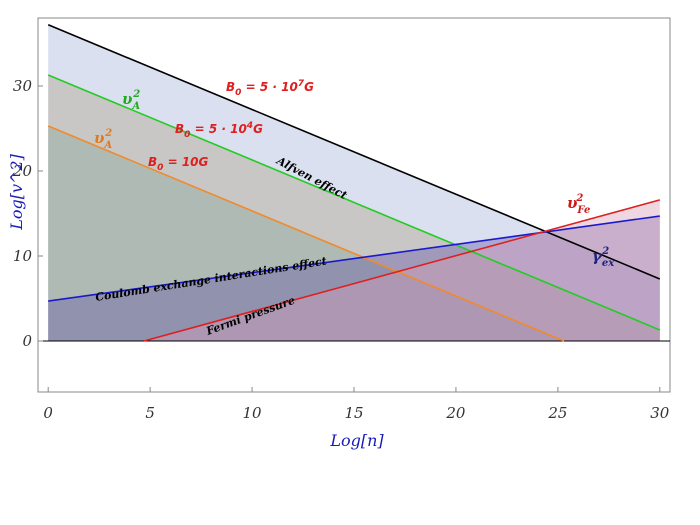  I want to click on y-axis-label: Log[v^2], so click(16, 191).